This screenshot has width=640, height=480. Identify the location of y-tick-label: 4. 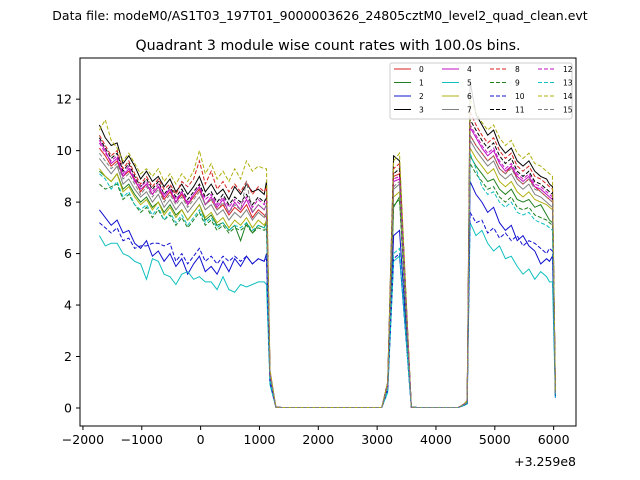
(68, 305).